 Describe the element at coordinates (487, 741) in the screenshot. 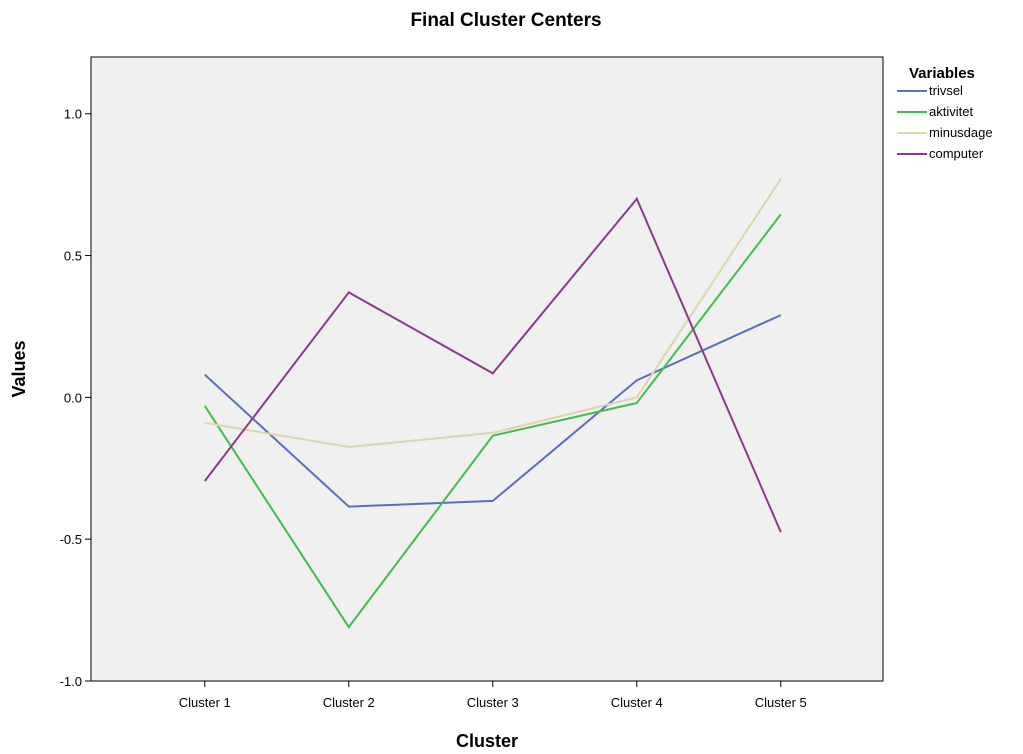

I see `x-axis-title: Cluster` at that location.